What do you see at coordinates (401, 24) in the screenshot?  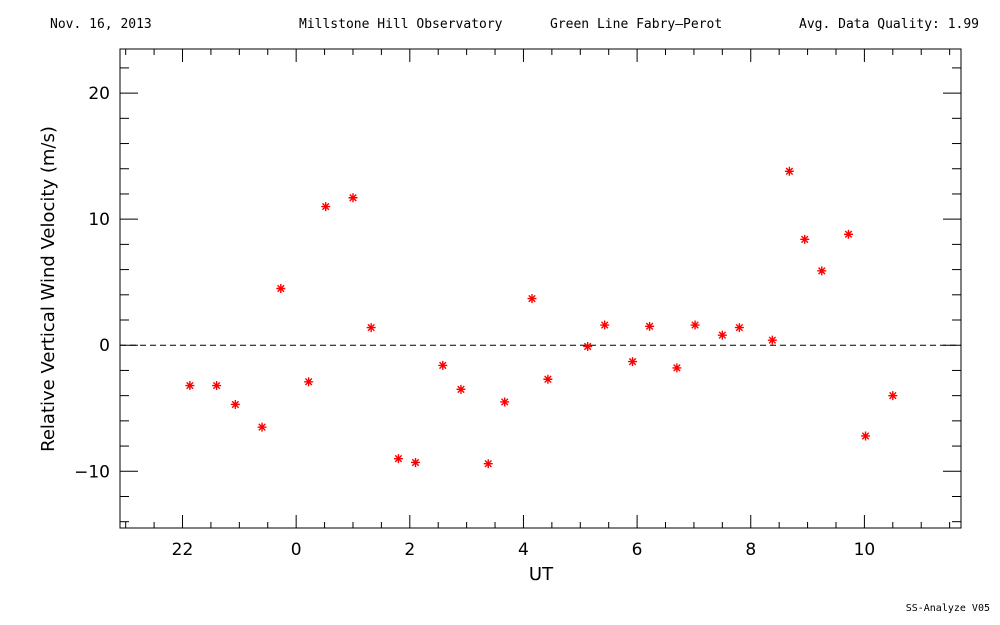 I see `observatory-name: Millstone Hill Observatory` at bounding box center [401, 24].